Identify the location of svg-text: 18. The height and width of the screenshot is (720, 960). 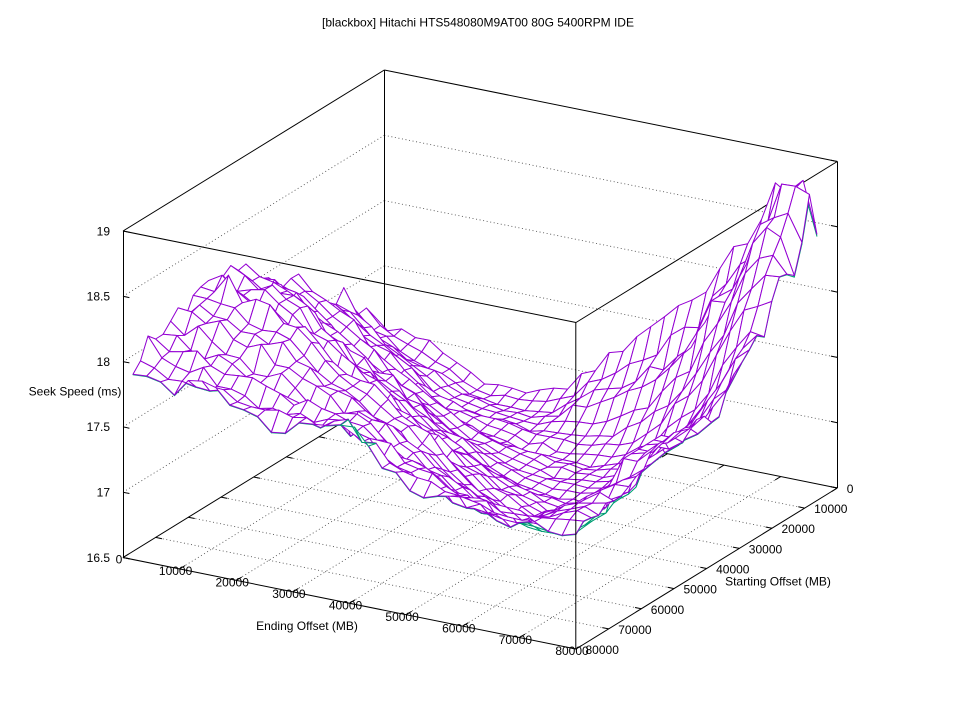
(104, 362).